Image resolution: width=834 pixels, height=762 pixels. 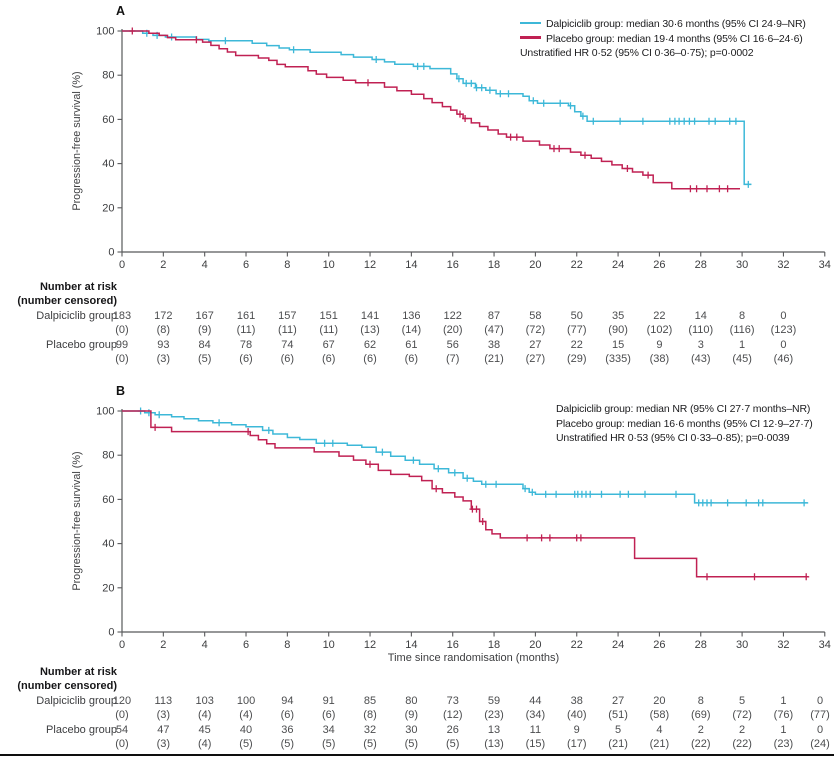 I want to click on x-tick-label: 16, so click(x=453, y=265).